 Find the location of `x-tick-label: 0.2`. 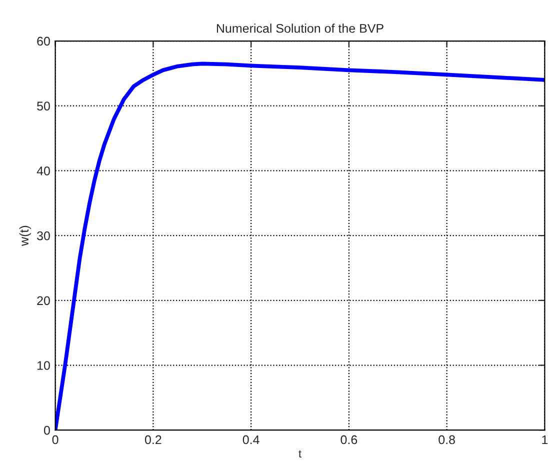

x-tick-label: 0.2 is located at coordinates (153, 439).